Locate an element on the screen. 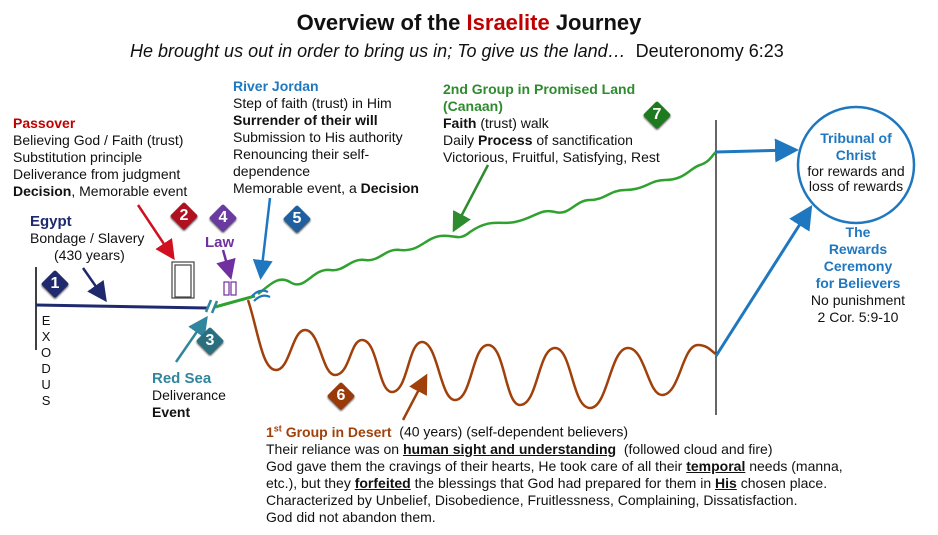  marker-number: 7 is located at coordinates (657, 114).